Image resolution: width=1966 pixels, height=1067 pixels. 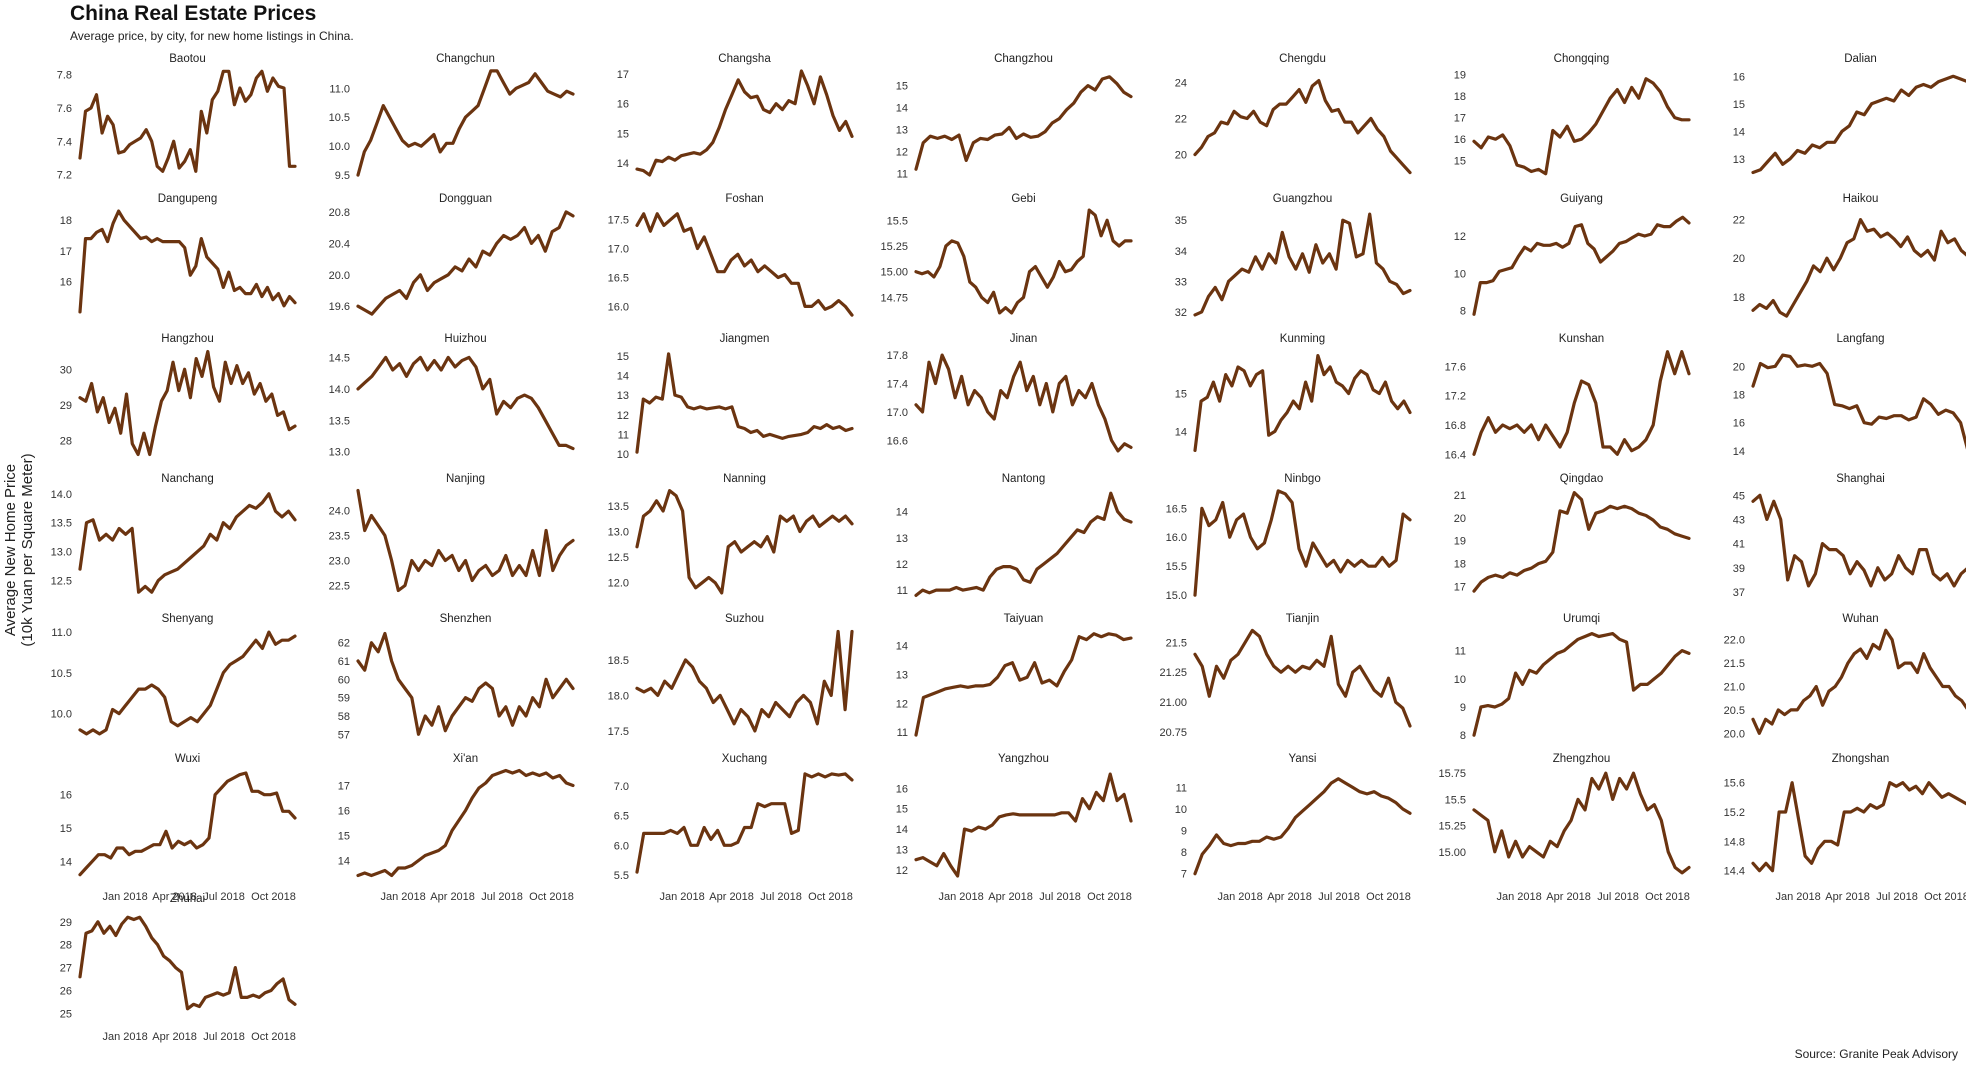 I want to click on chart-title: China Real Estate Prices, so click(x=193, y=13).